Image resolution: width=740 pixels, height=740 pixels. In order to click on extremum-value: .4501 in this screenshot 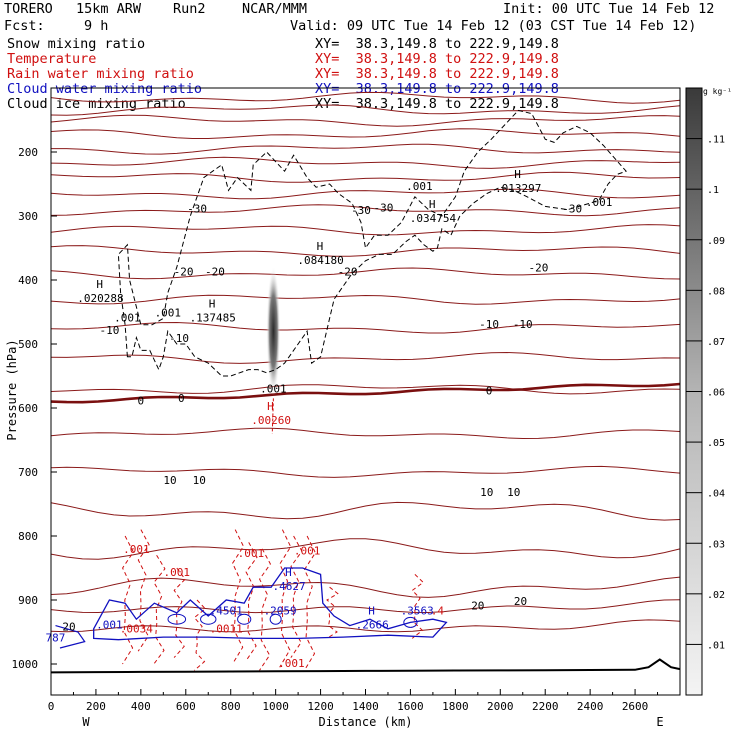, I will do `click(226, 611)`.